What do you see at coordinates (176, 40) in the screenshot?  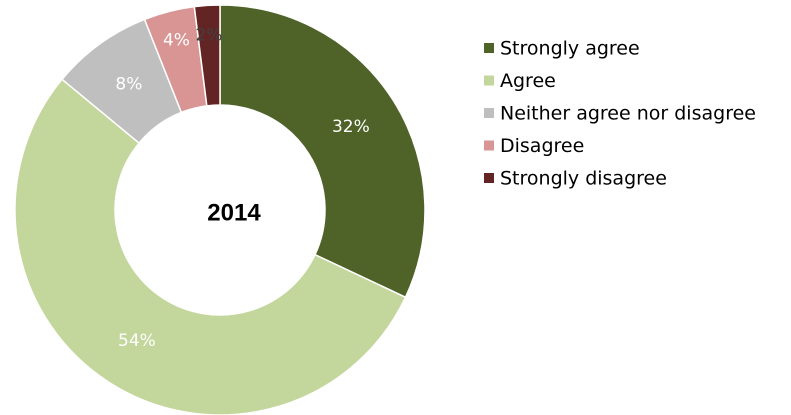 I see `data-label: 4%` at bounding box center [176, 40].